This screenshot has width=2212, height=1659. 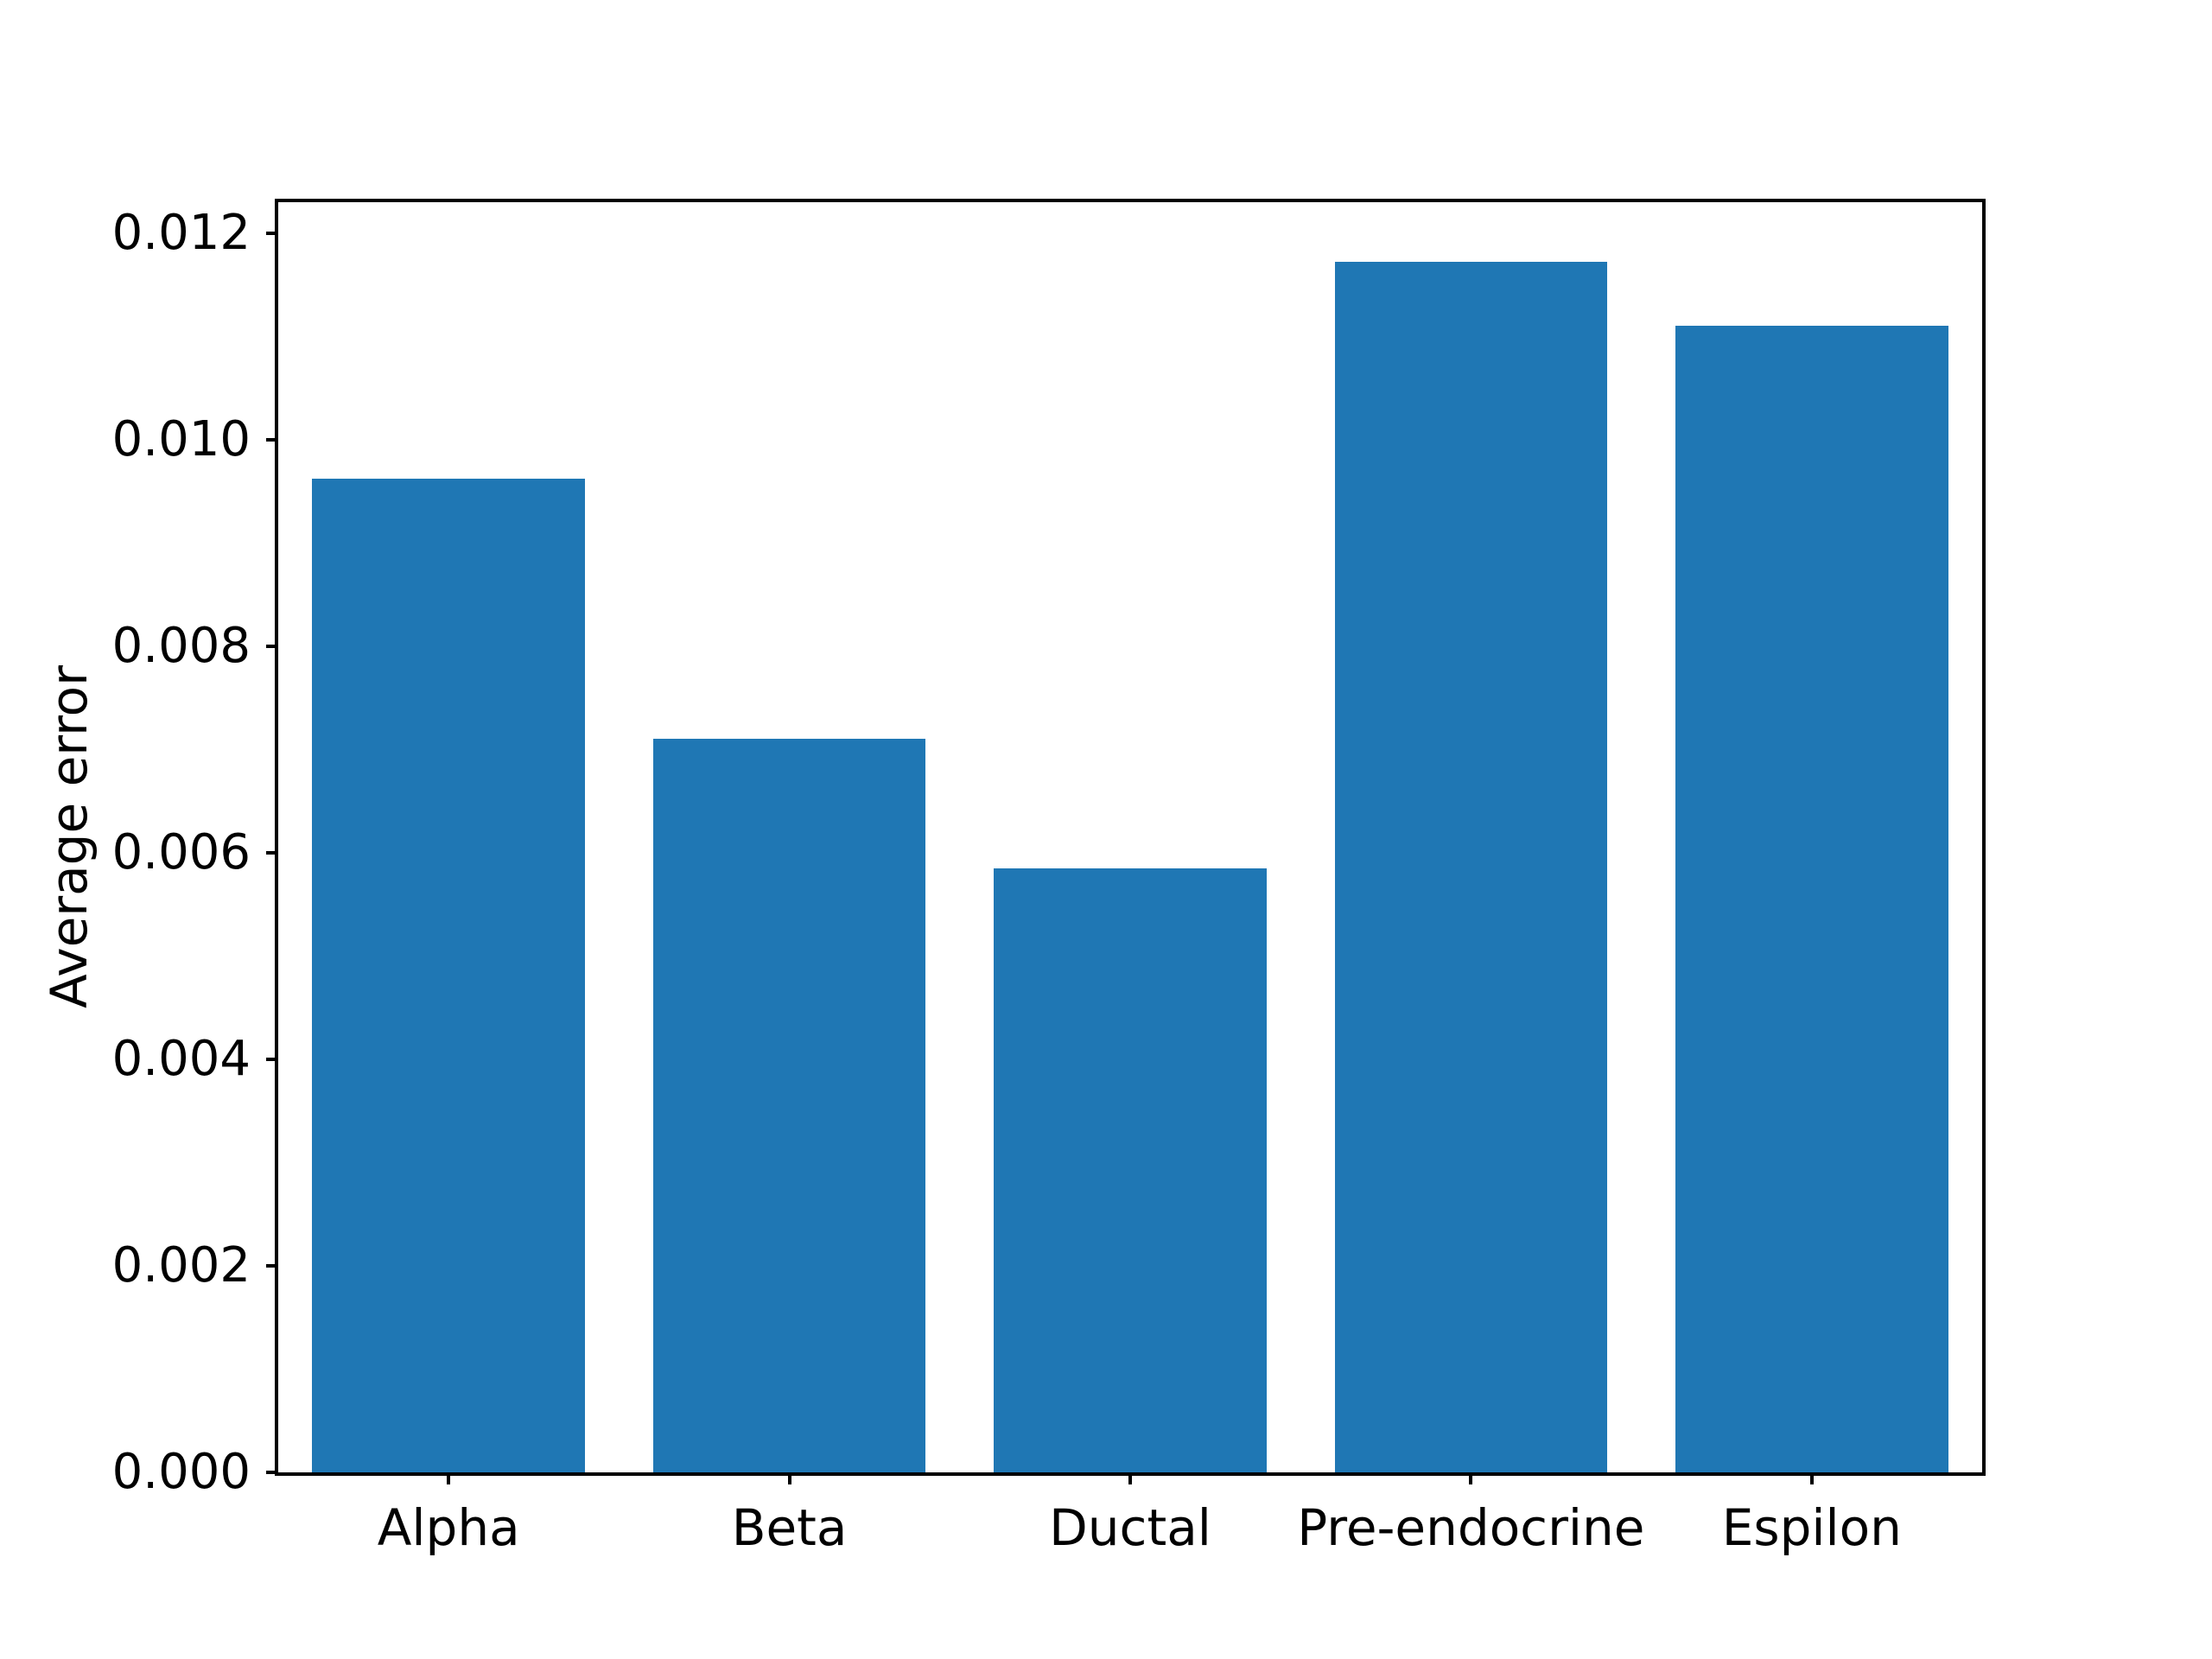 What do you see at coordinates (181, 438) in the screenshot?
I see `y-tick-label-0-010: 0.010` at bounding box center [181, 438].